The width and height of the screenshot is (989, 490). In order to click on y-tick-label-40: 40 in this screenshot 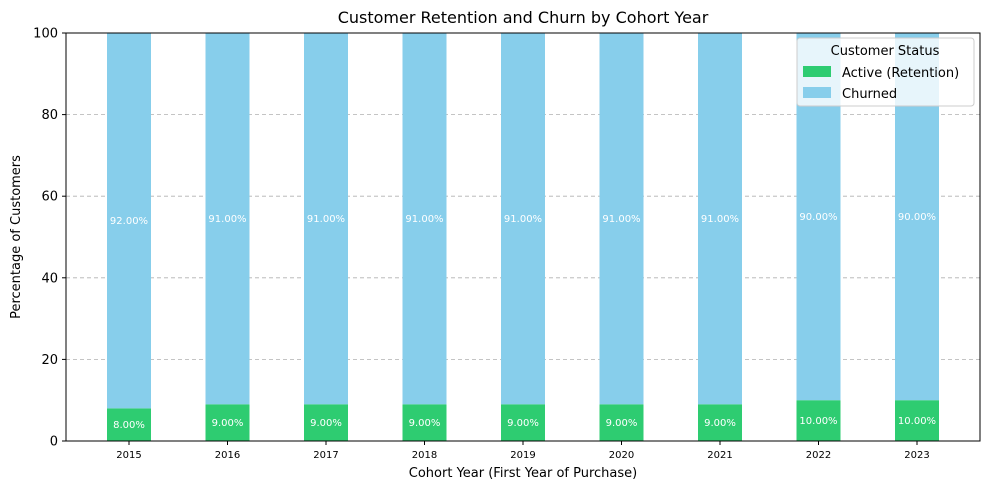, I will do `click(49, 278)`.